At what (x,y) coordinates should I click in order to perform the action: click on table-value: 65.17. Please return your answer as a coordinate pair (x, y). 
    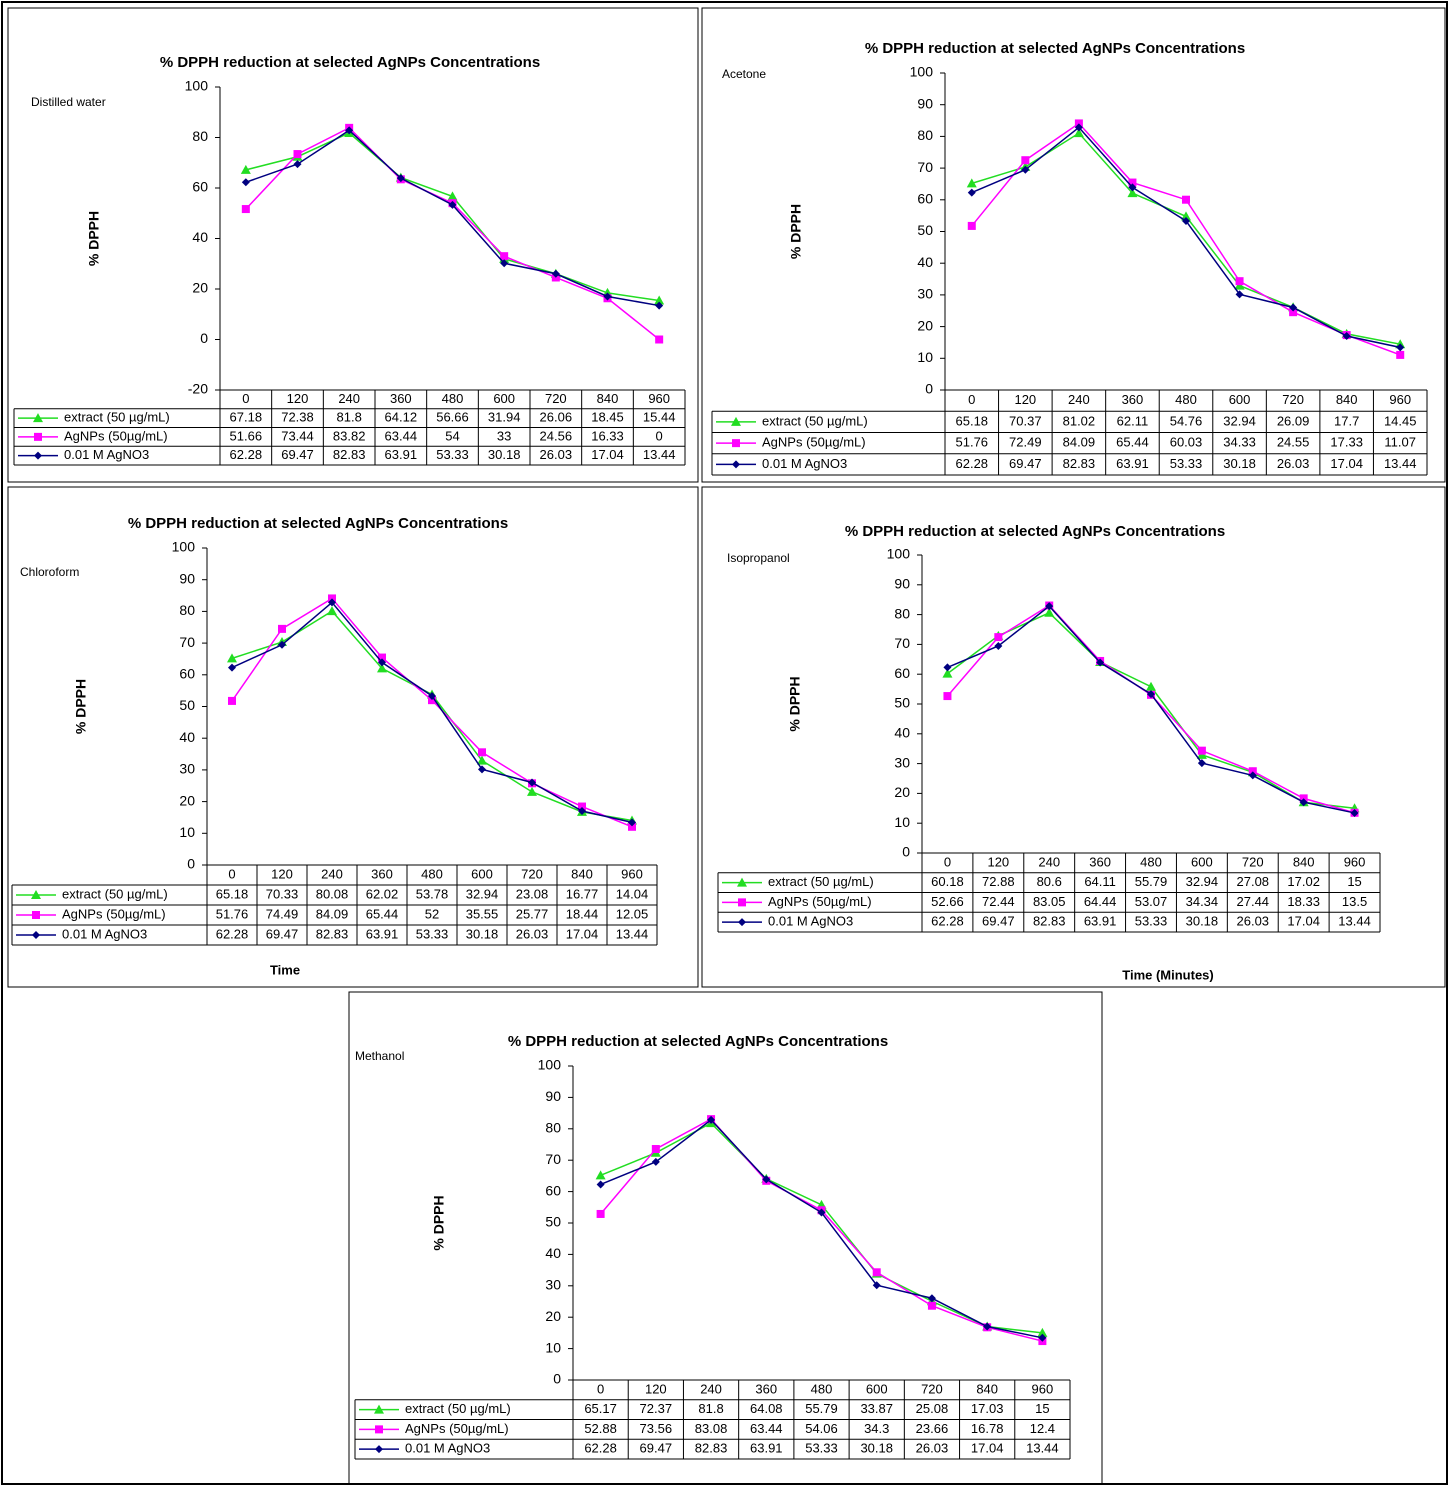
    Looking at the image, I should click on (600, 1408).